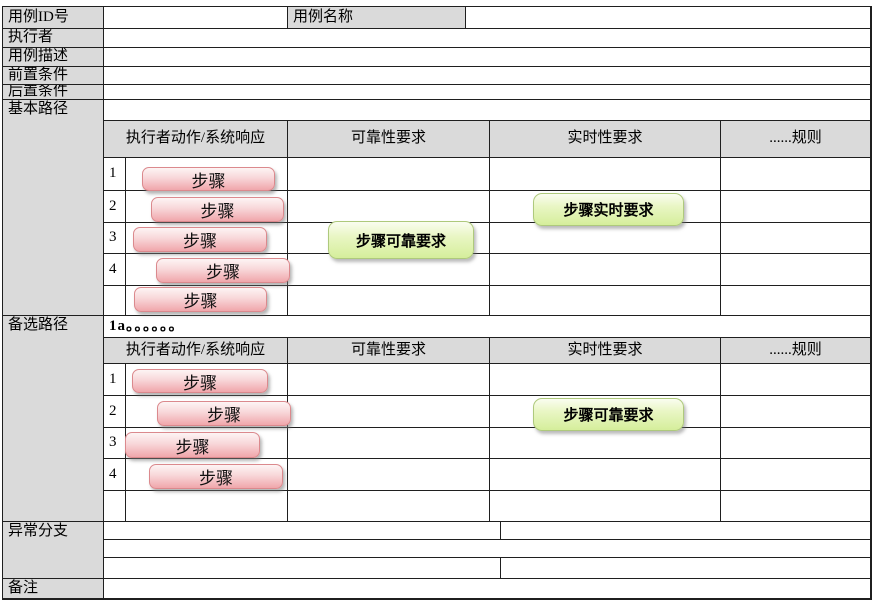 This screenshot has height=603, width=876. What do you see at coordinates (487, 57) in the screenshot?
I see `description-value-cell` at bounding box center [487, 57].